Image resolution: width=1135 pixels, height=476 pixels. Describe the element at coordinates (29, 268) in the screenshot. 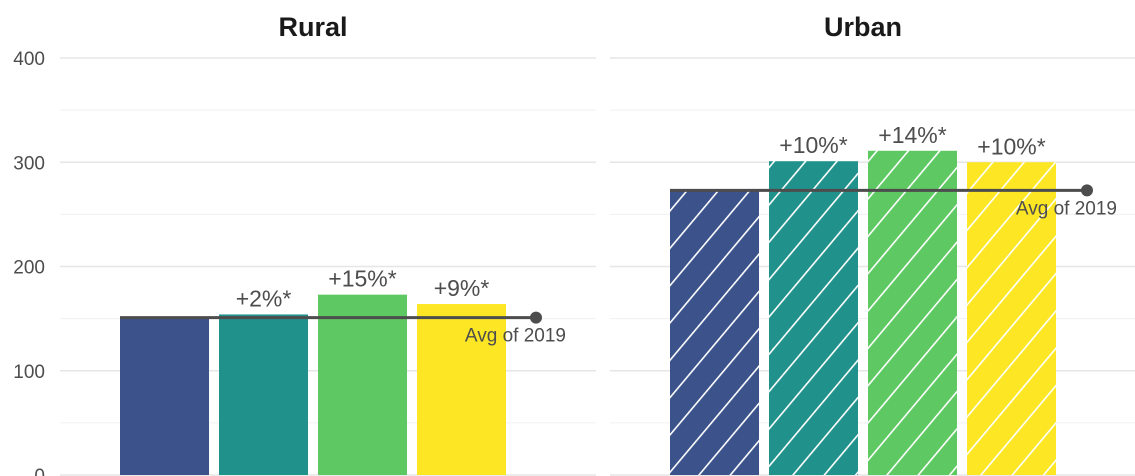

I see `y-tick-label: 200` at that location.